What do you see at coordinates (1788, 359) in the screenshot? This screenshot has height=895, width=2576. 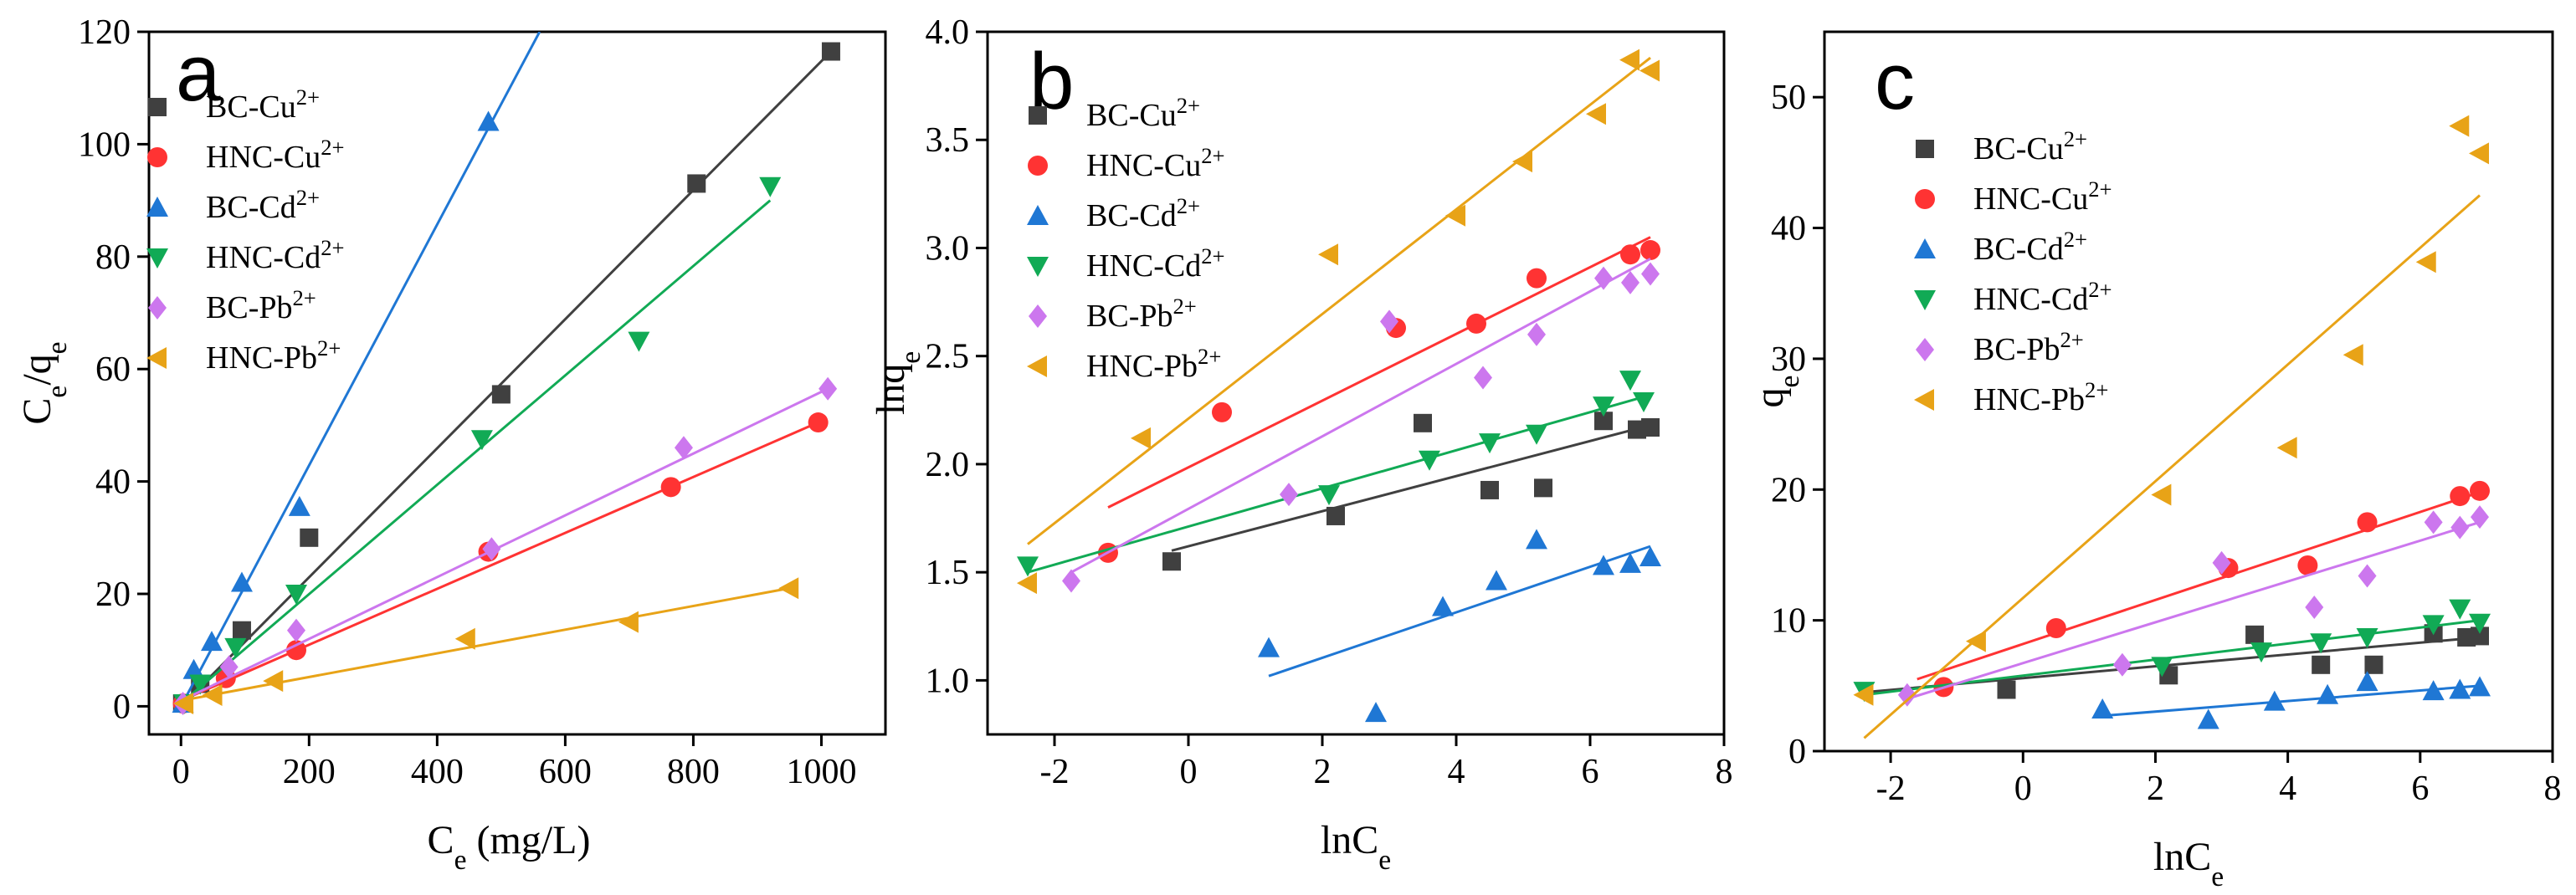 I see `y-tick-label: 30` at bounding box center [1788, 359].